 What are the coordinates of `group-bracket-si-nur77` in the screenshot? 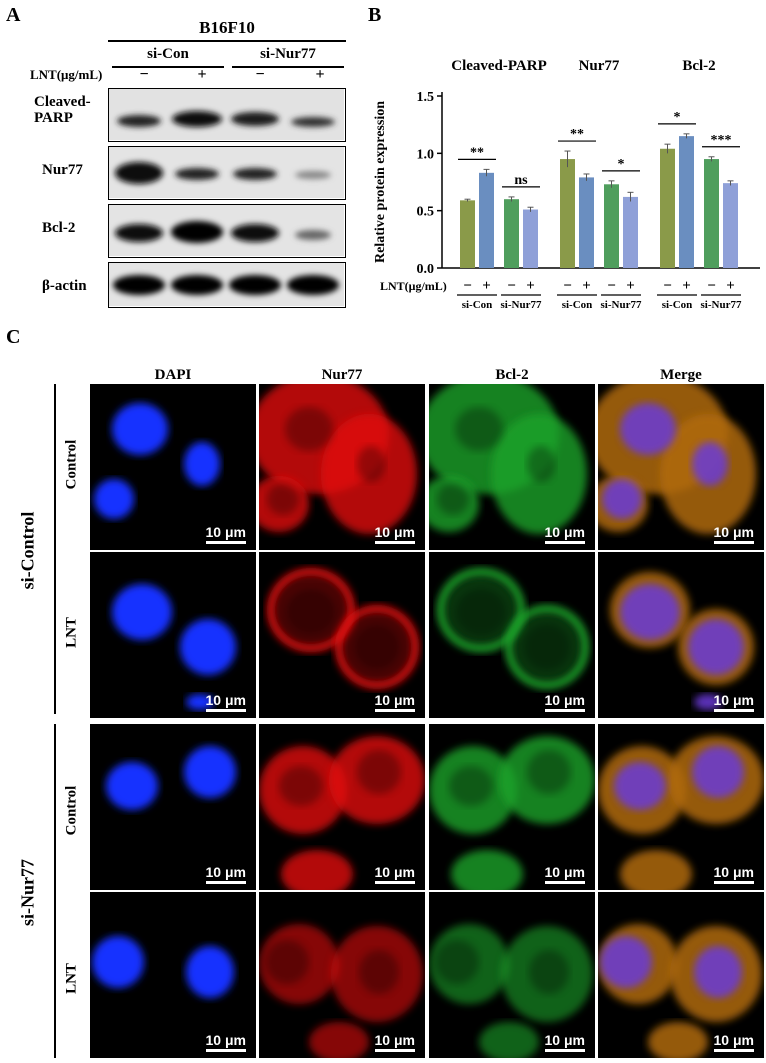 It's located at (55, 891).